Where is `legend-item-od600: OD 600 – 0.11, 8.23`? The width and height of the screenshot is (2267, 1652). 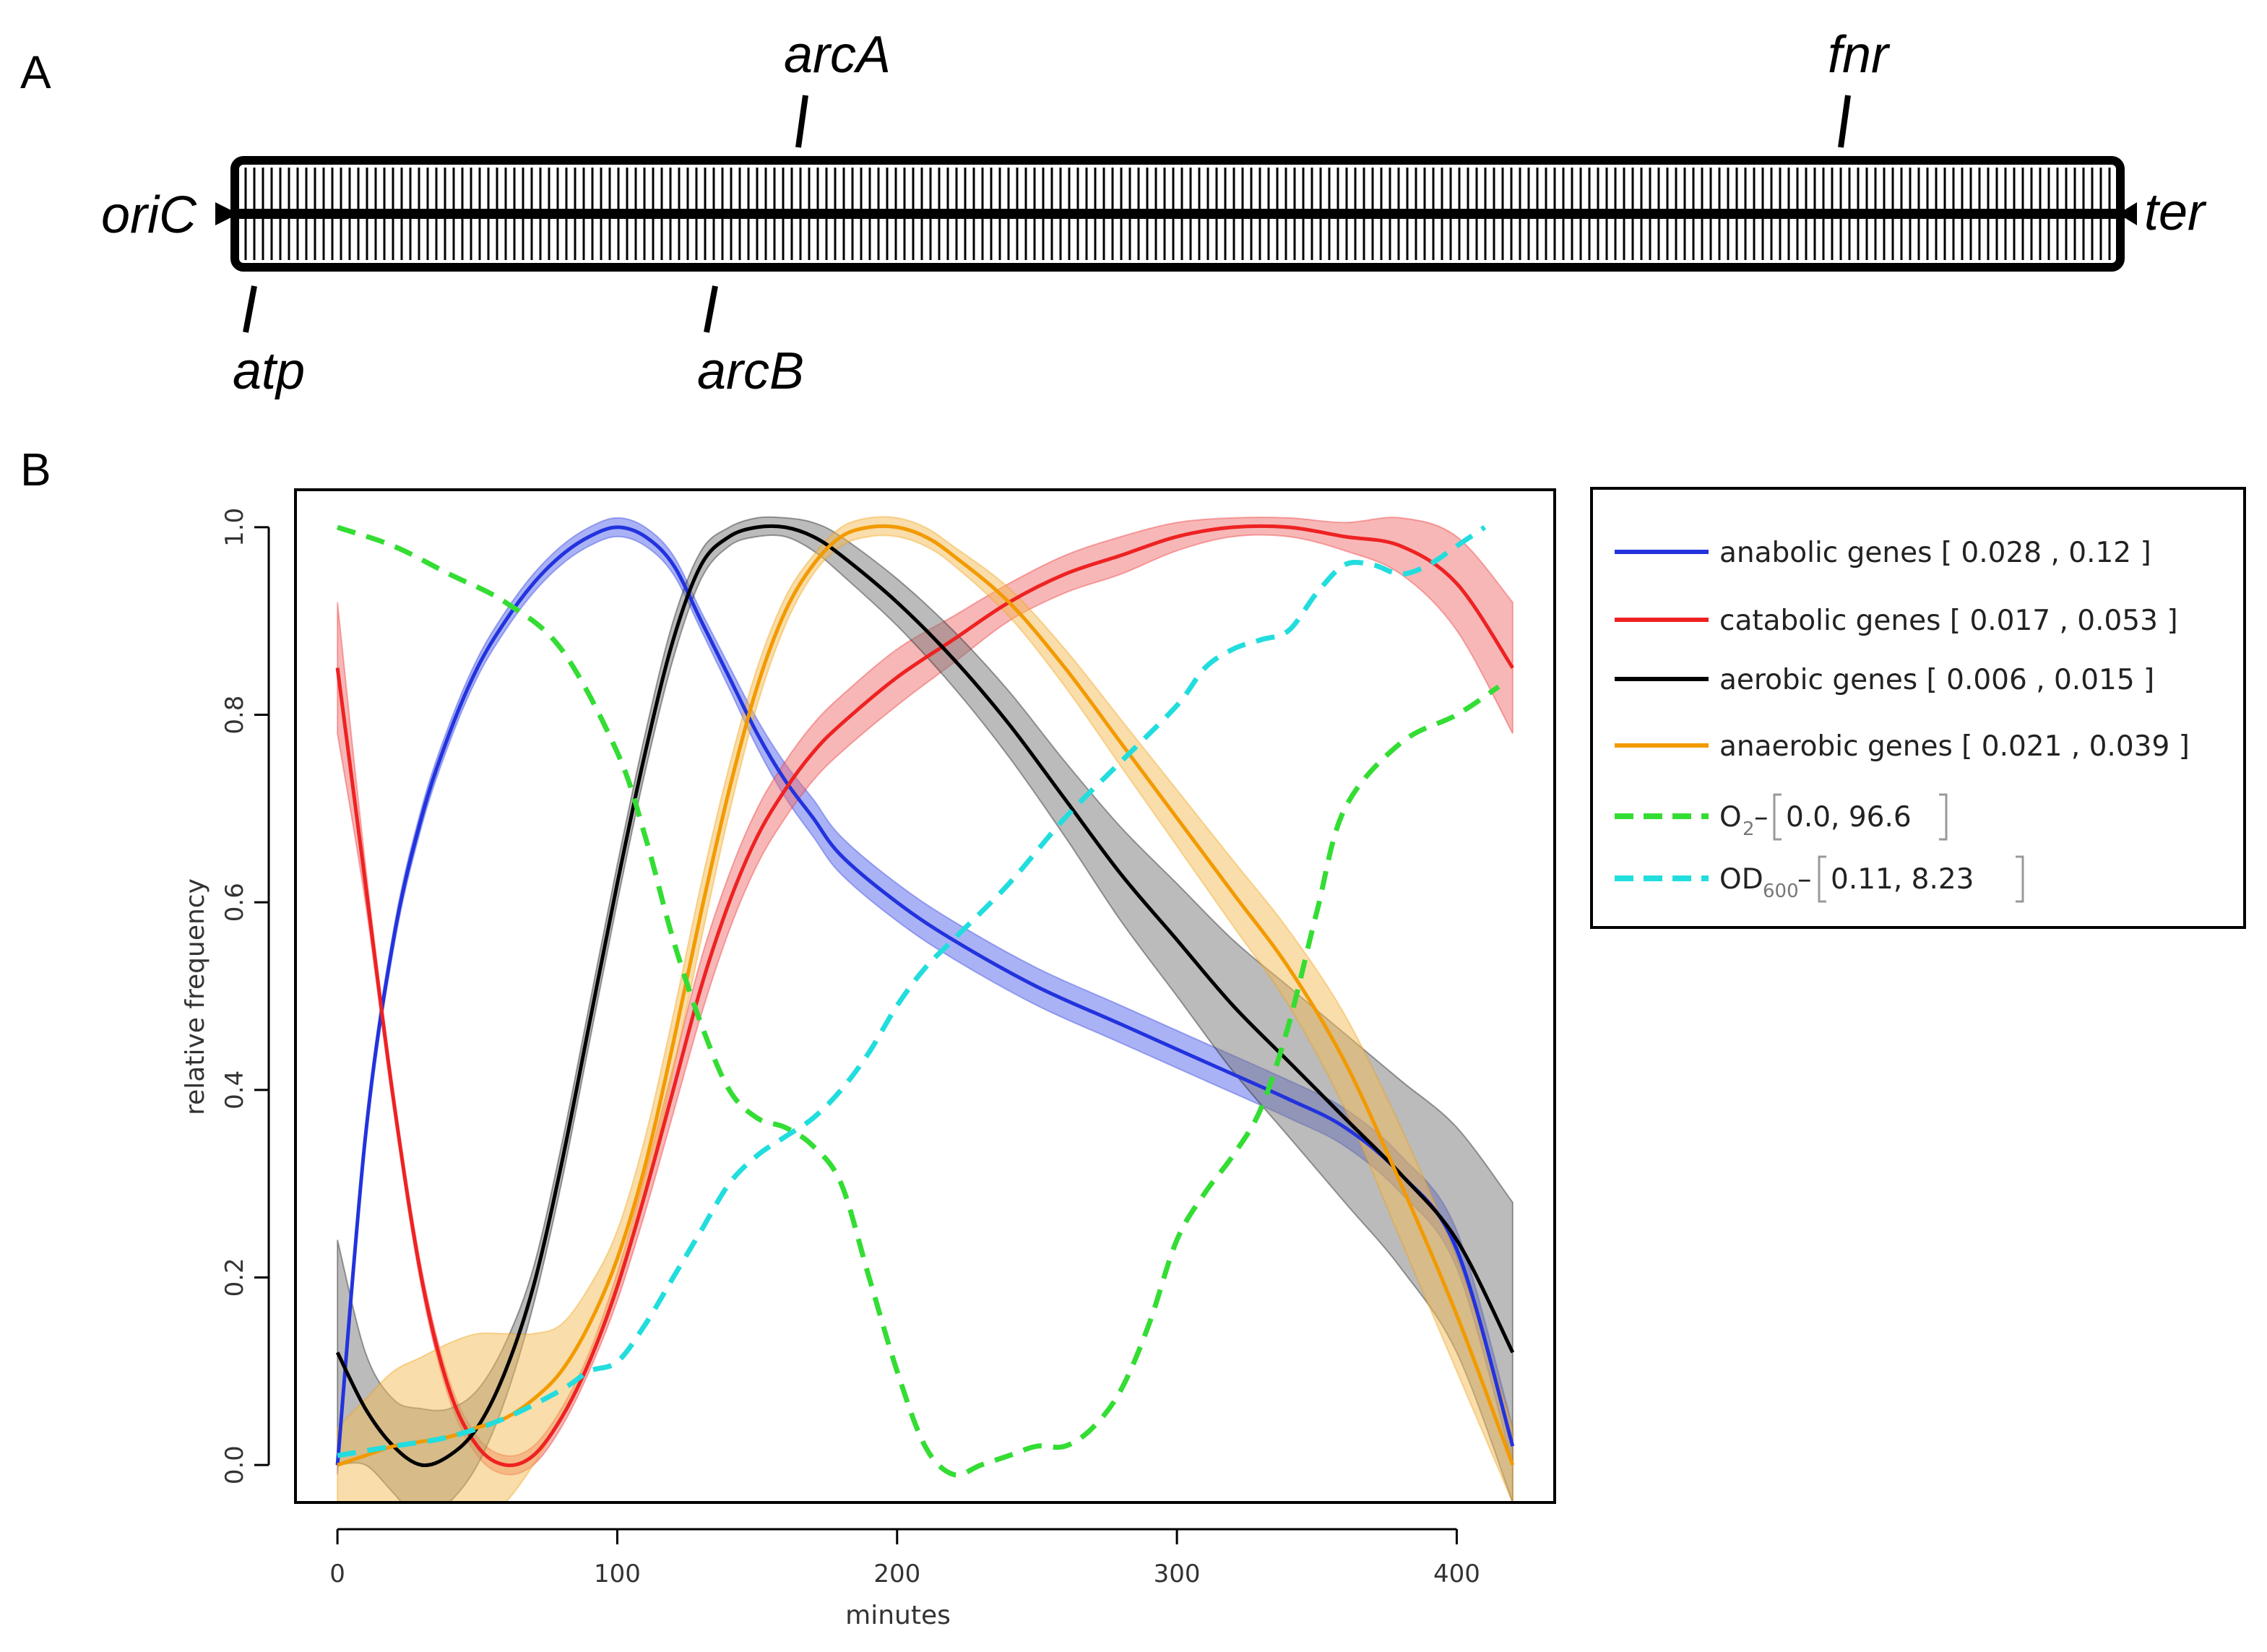 legend-item-od600: OD 600 – 0.11, 8.23 is located at coordinates (1819, 879).